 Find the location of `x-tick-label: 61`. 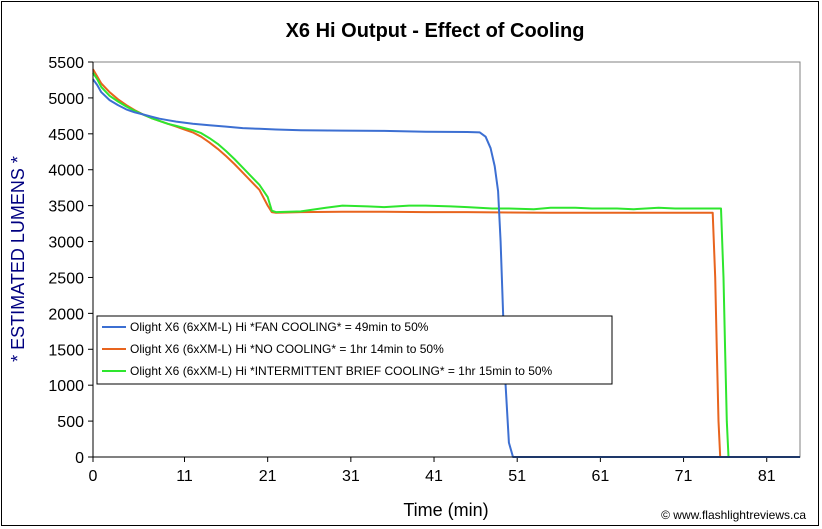

x-tick-label: 61 is located at coordinates (600, 476).